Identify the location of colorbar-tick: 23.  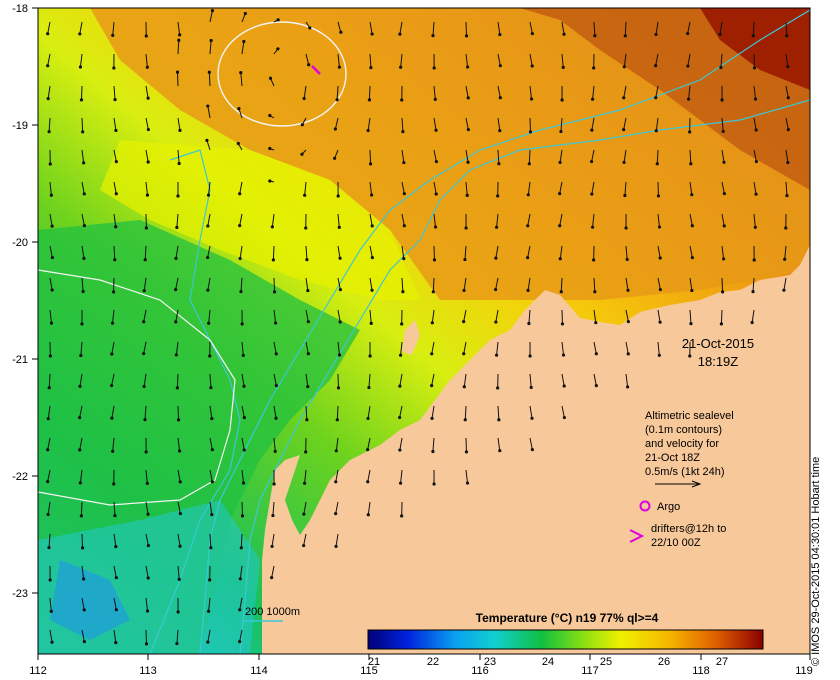
(490, 662).